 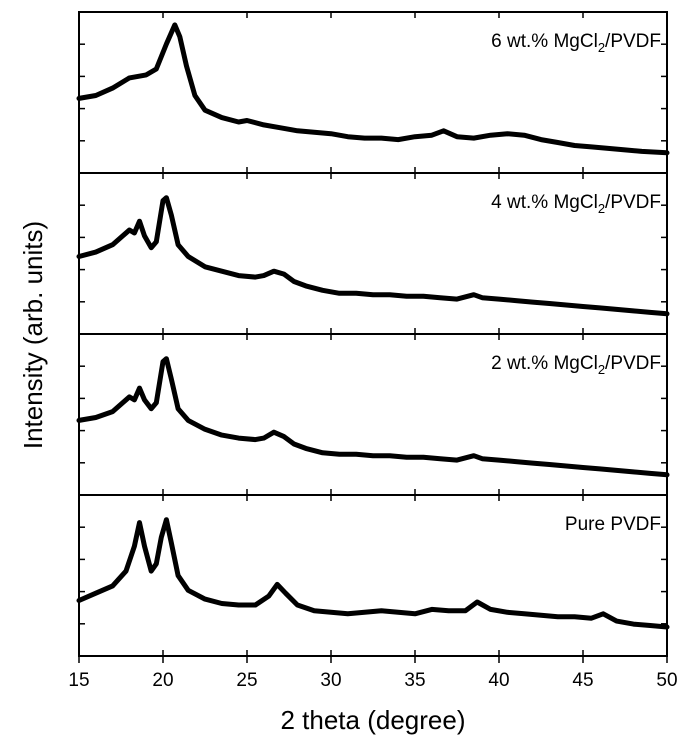 I want to click on y-axis-title: Intensity (arb. units), so click(x=33, y=335).